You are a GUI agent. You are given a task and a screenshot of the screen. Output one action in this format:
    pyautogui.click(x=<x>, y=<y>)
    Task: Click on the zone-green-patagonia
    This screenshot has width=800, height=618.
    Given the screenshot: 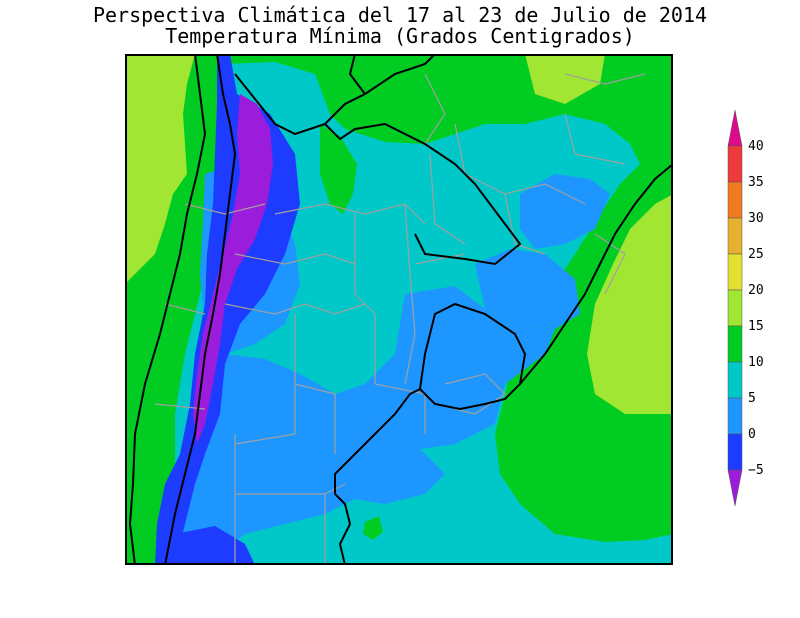 What is the action you would take?
    pyautogui.click(x=373, y=528)
    